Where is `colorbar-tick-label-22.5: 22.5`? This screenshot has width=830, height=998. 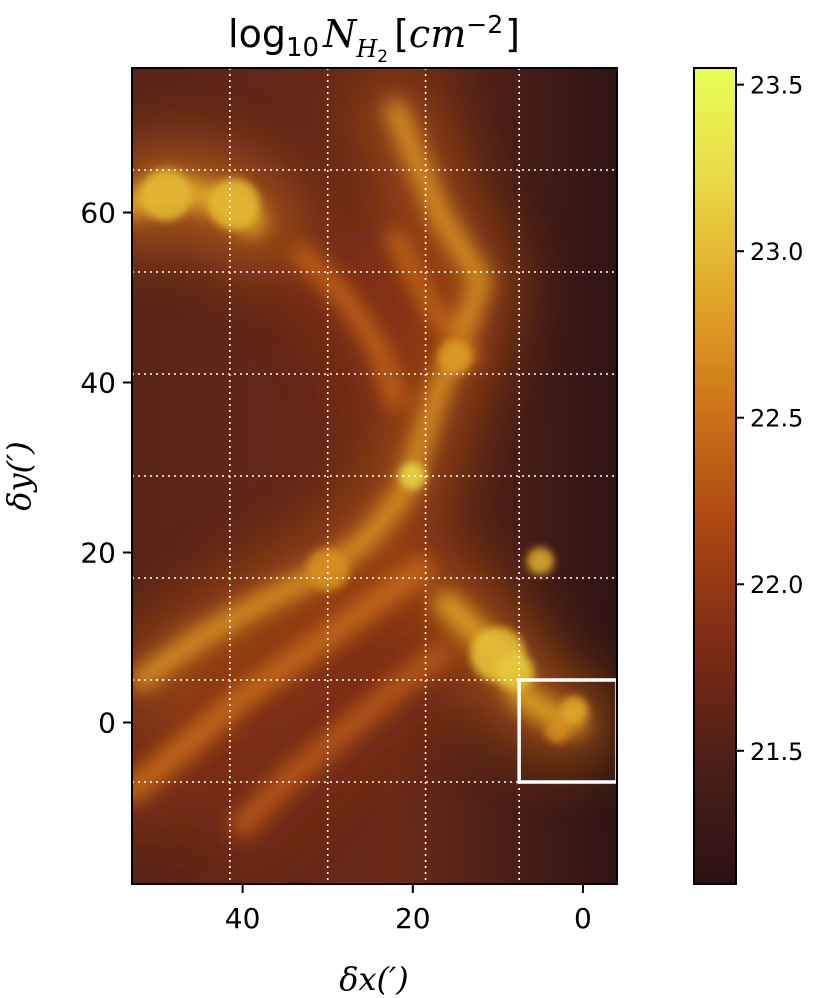 colorbar-tick-label-22.5: 22.5 is located at coordinates (776, 419).